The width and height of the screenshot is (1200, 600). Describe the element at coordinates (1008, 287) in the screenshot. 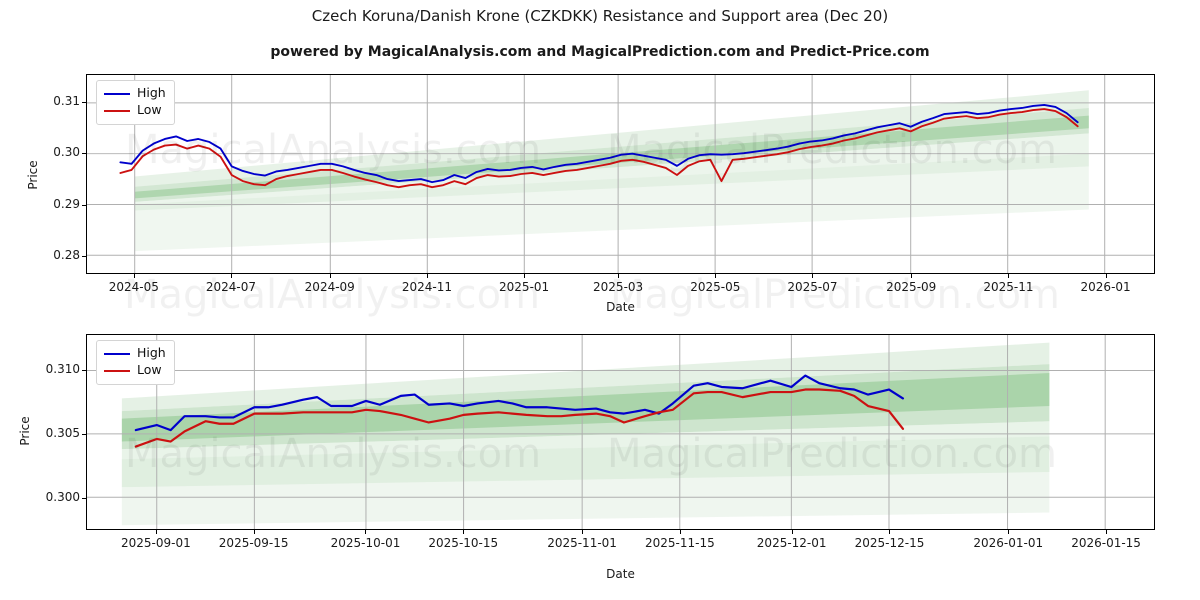

I see `x-tick-label: 2025-11` at that location.